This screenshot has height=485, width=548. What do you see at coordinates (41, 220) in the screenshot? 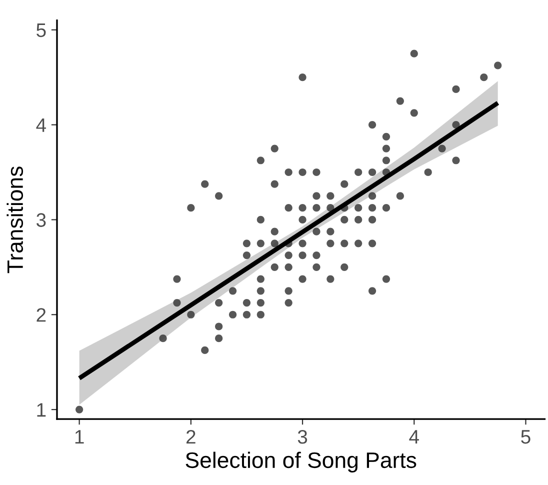
I see `y-tick-label: 3` at bounding box center [41, 220].